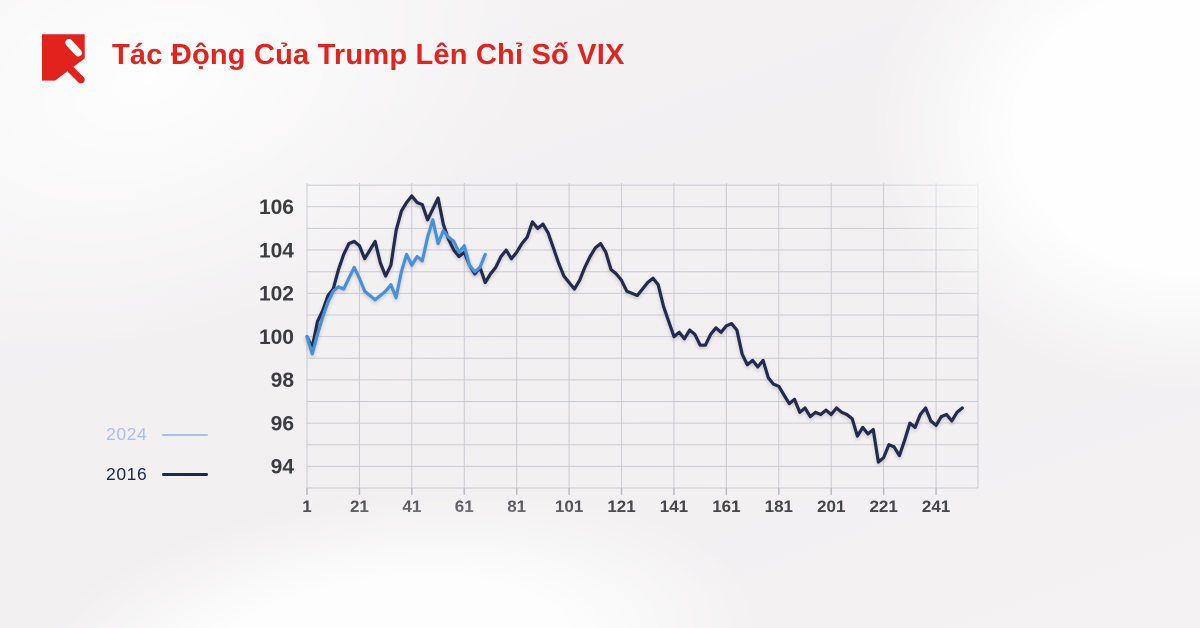  I want to click on svg-text: 41, so click(411, 506).